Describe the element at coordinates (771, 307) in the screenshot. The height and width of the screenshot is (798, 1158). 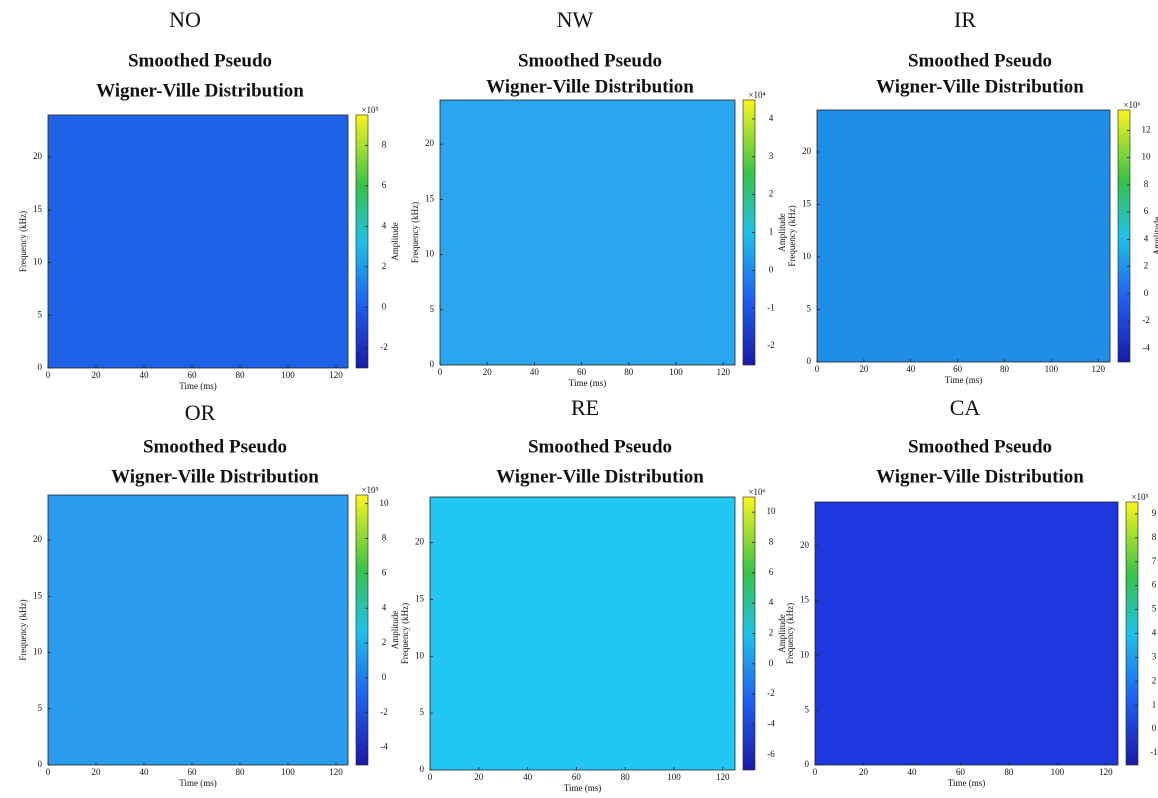
I see `colorbar-tick-label: -1` at that location.